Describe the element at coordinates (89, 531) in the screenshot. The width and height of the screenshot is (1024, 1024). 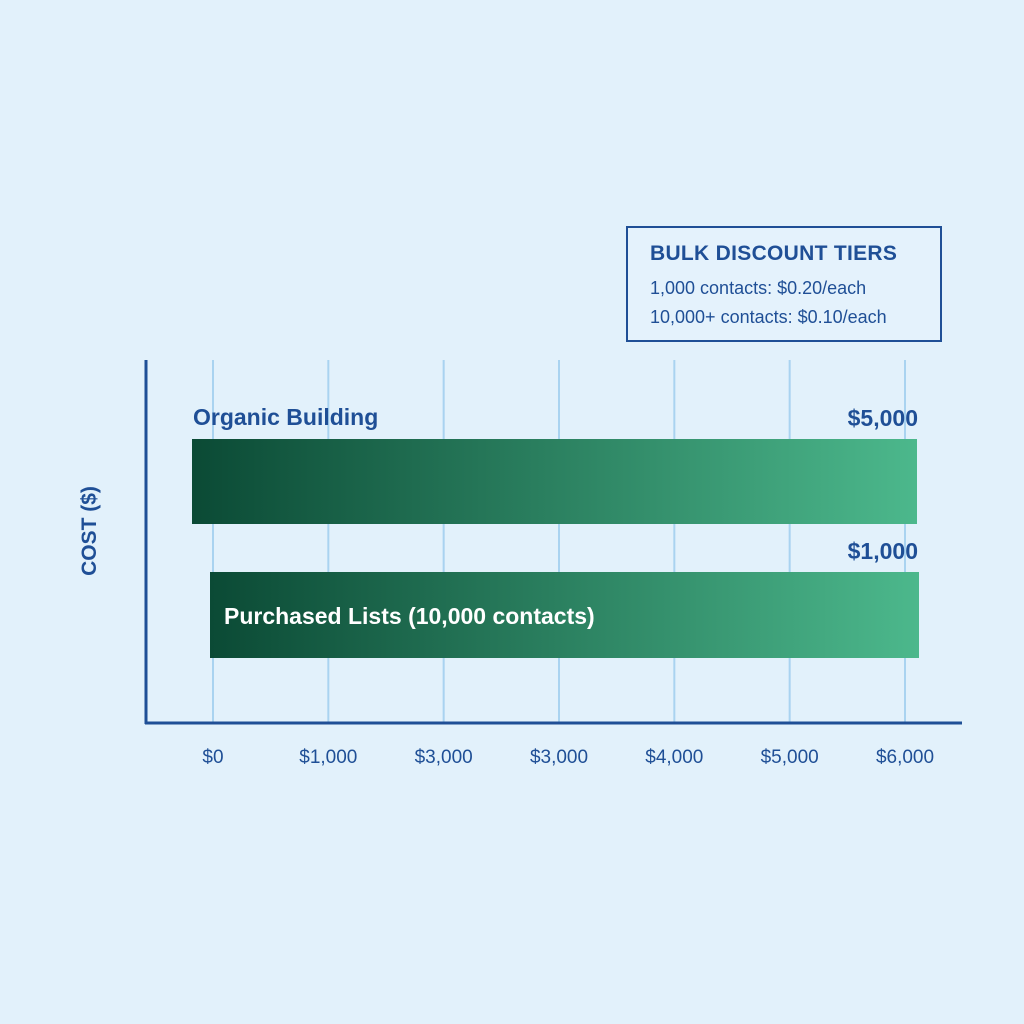
I see `y-axis-title: COST ($)` at that location.